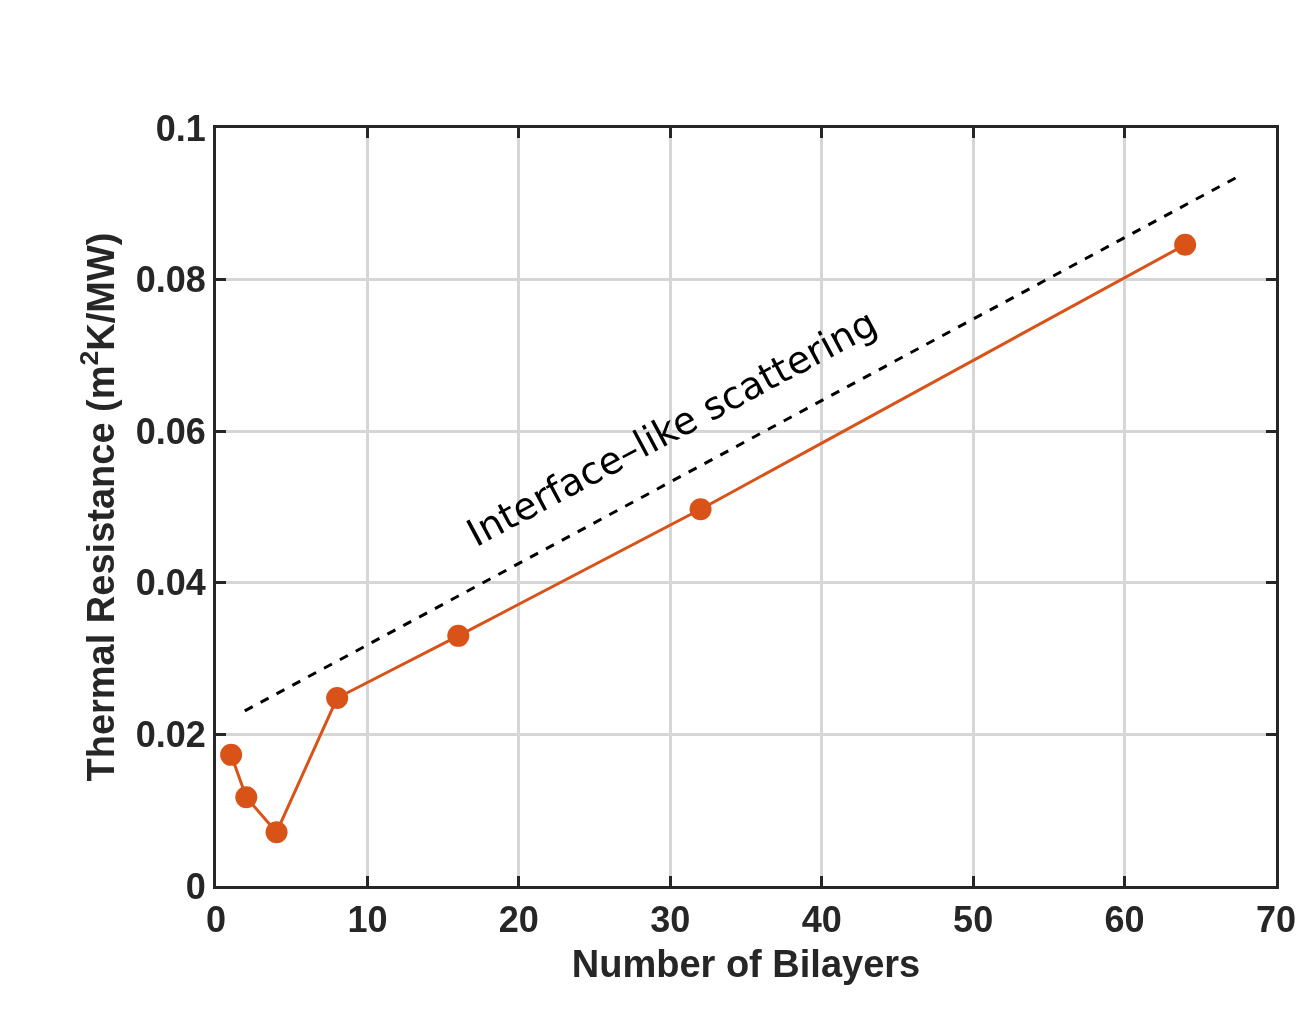 This screenshot has width=1308, height=1015. Describe the element at coordinates (170, 431) in the screenshot. I see `y-tick-label: 0.06` at that location.